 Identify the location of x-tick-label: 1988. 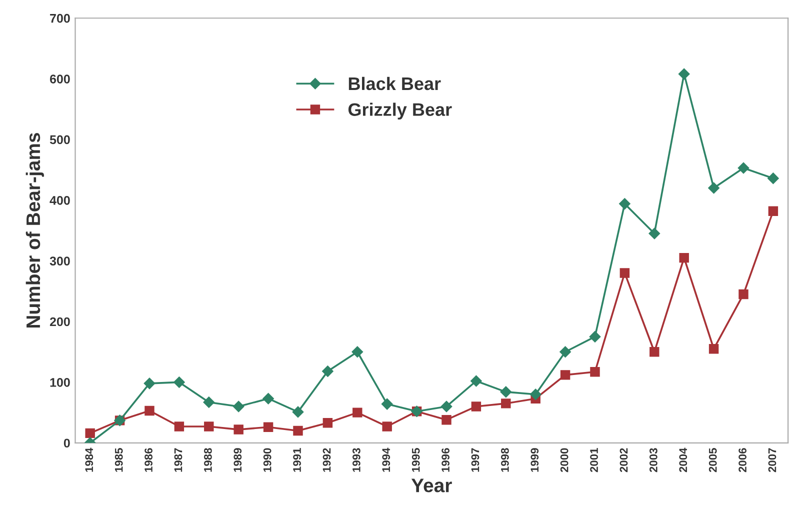
(208, 460).